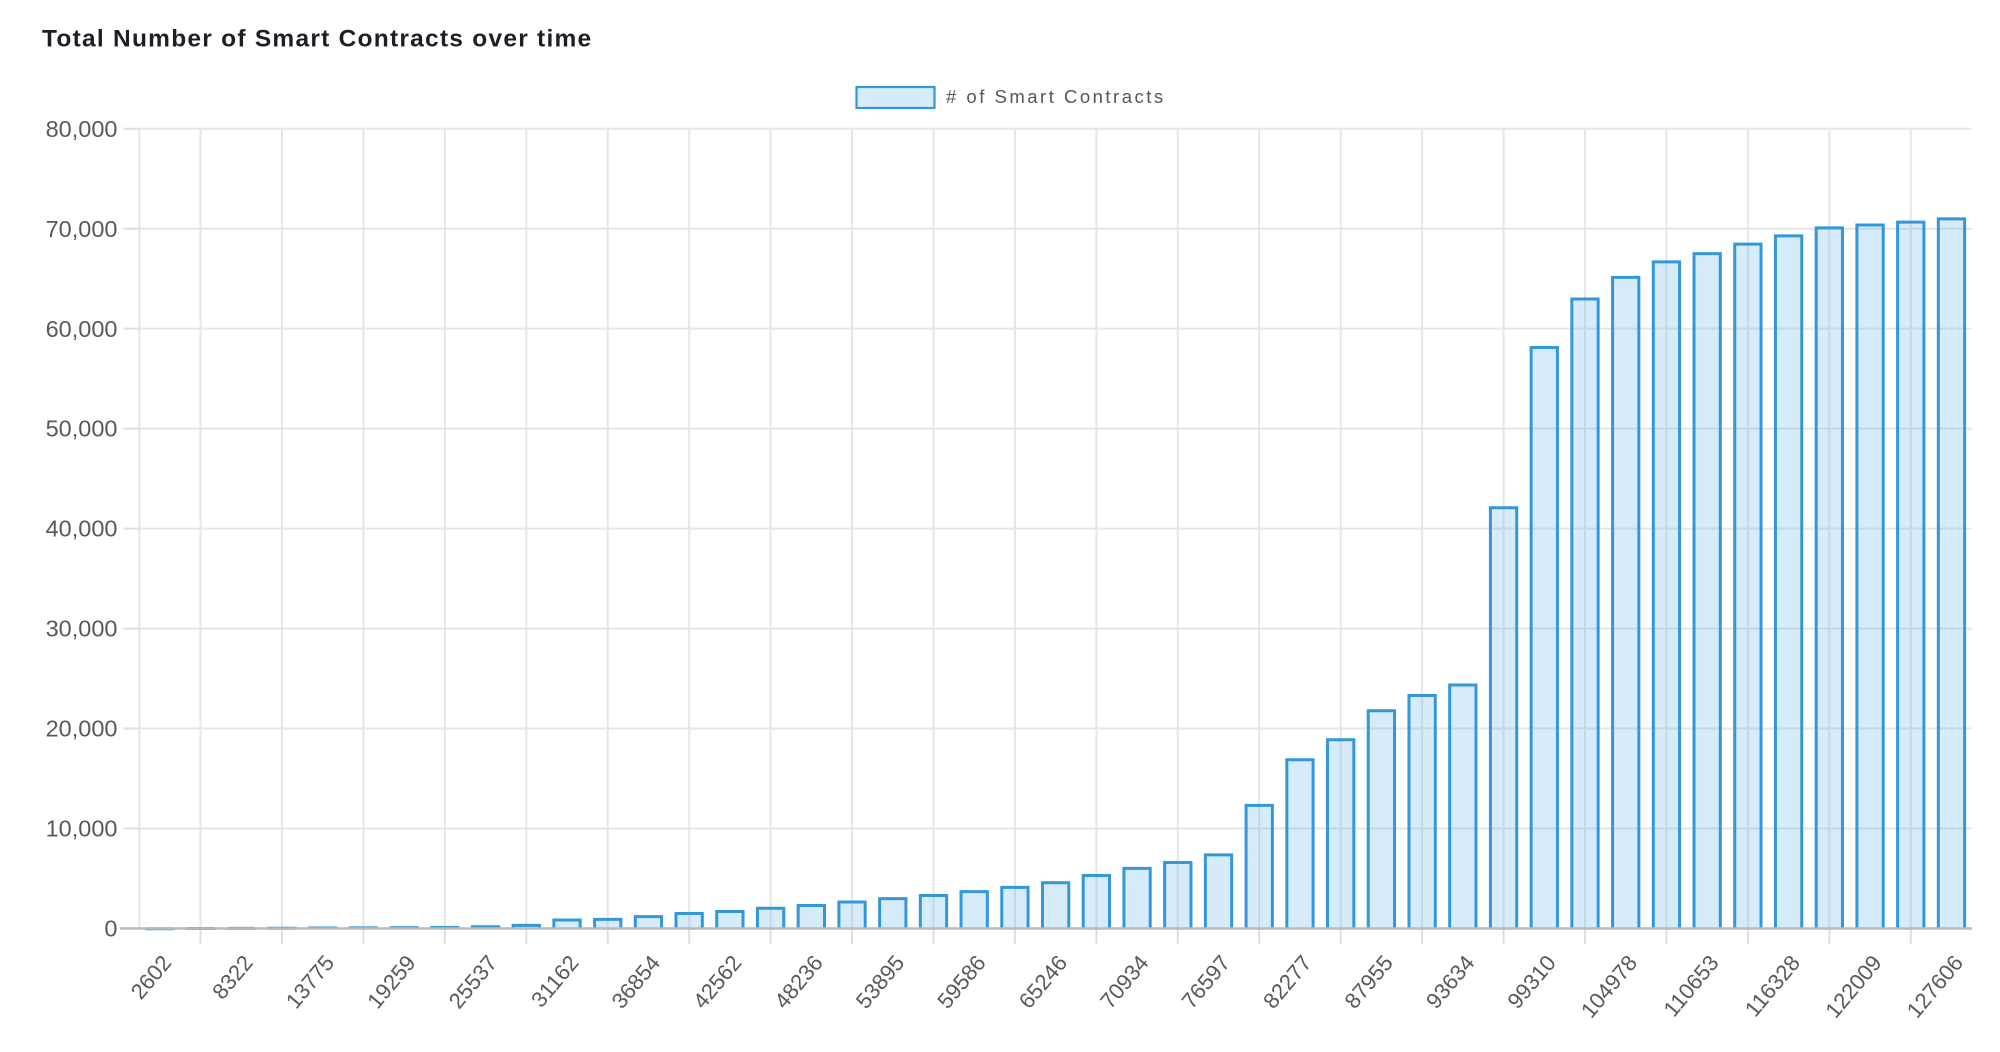  I want to click on svg-text: 70,000, so click(82, 229).